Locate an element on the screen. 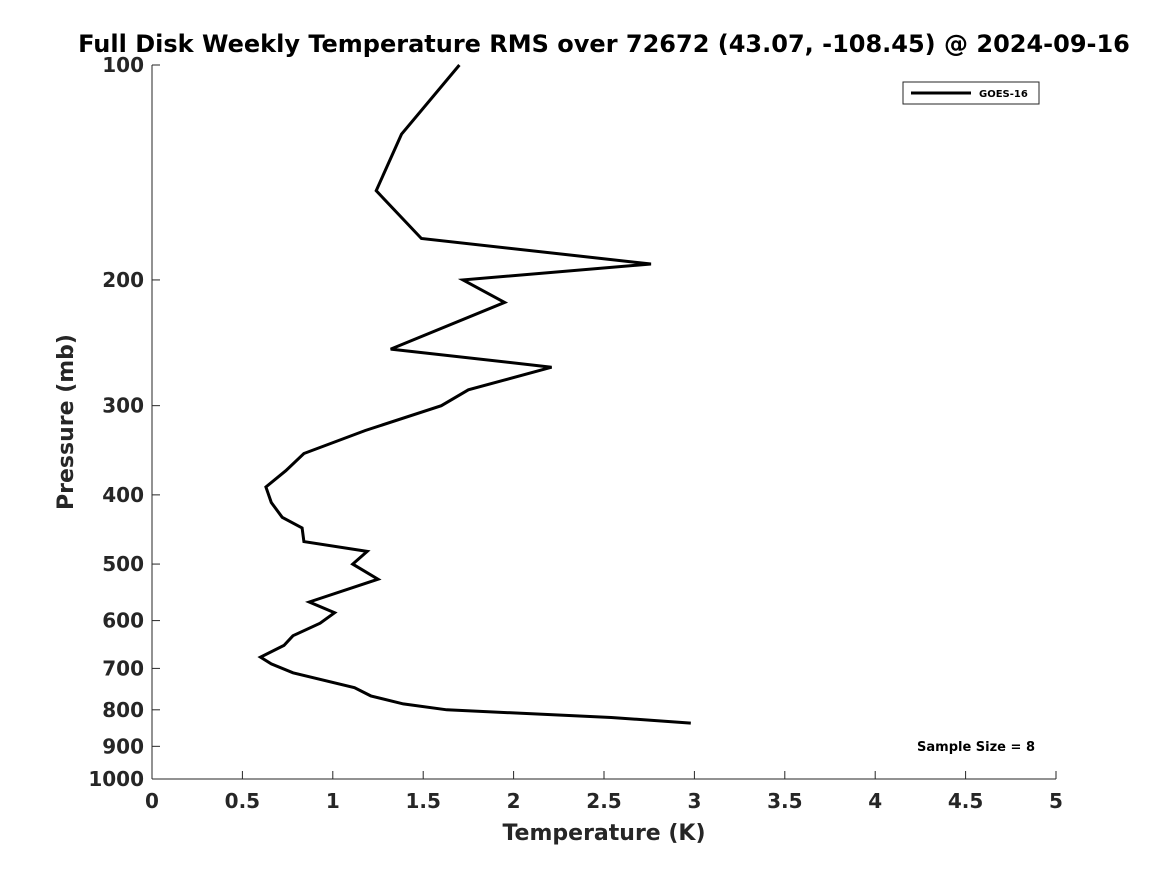 The width and height of the screenshot is (1167, 875). x-tick-label: 1 is located at coordinates (333, 801).